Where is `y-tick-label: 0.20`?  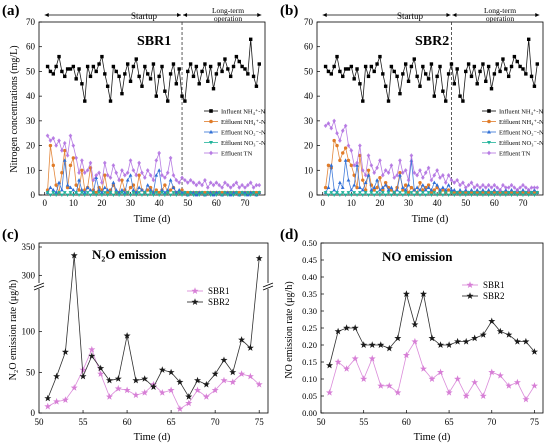 y-tick-label: 0.20 is located at coordinates (309, 345).